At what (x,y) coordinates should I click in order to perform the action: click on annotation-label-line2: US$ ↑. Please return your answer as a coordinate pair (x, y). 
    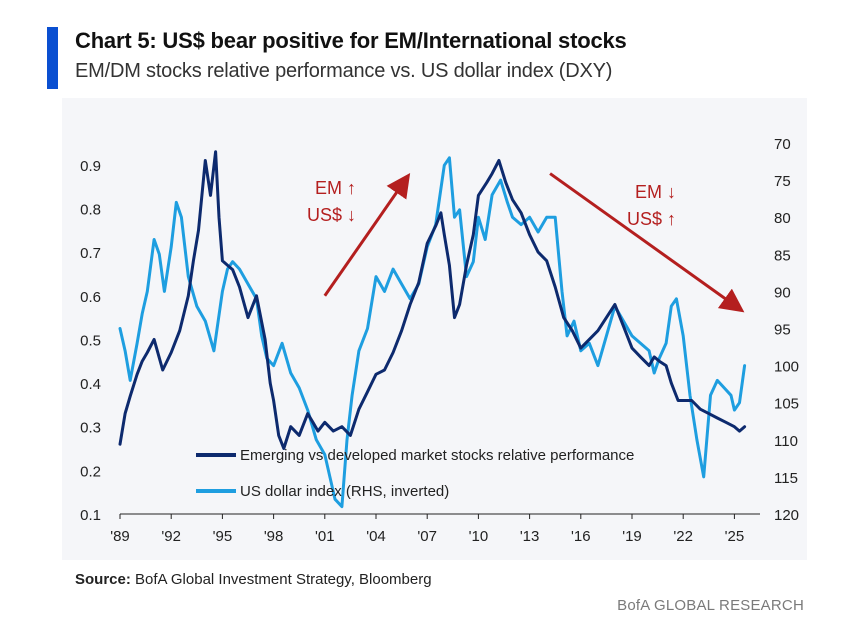
    Looking at the image, I should click on (651, 219).